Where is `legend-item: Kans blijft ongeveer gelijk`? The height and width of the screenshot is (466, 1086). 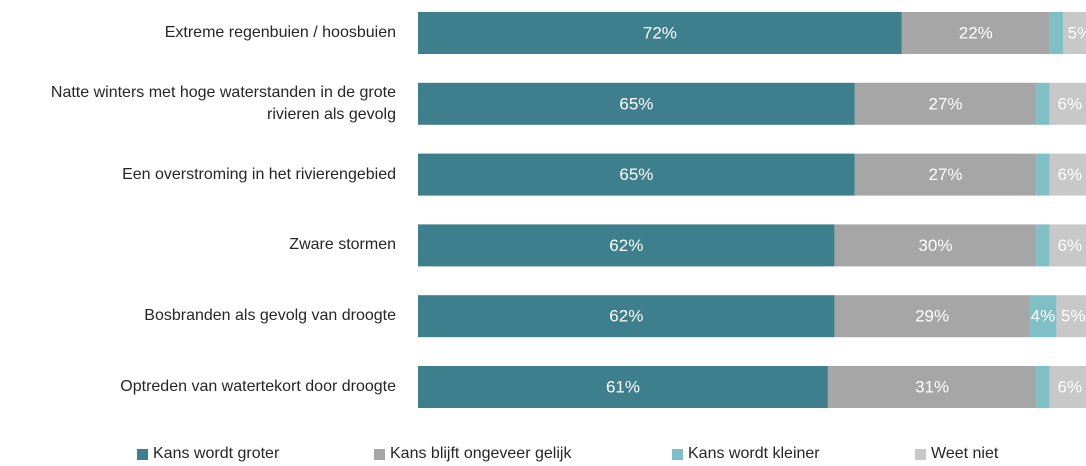 legend-item: Kans blijft ongeveer gelijk is located at coordinates (472, 454).